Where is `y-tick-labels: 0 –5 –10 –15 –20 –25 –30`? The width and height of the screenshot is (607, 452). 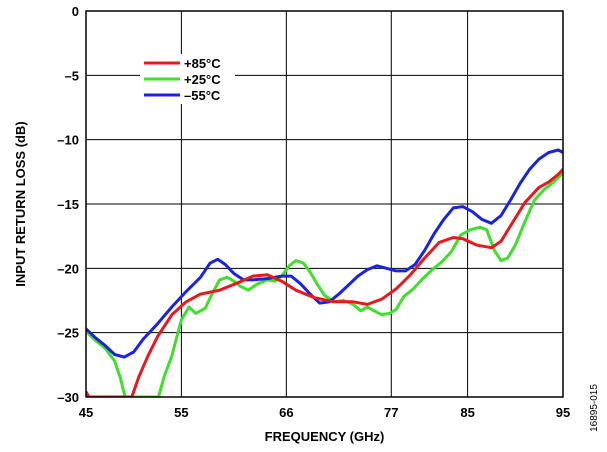
y-tick-labels: 0 –5 –10 –15 –20 –25 –30 is located at coordinates (68, 204).